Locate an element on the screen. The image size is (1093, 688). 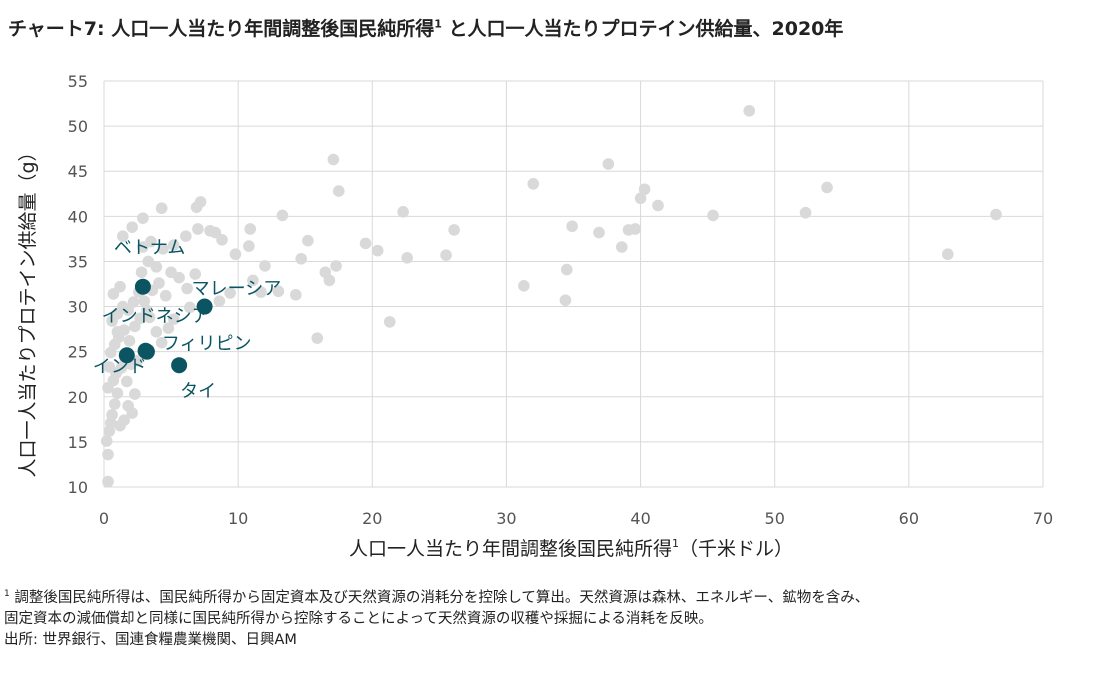
country-label: フィリピン is located at coordinates (207, 344).